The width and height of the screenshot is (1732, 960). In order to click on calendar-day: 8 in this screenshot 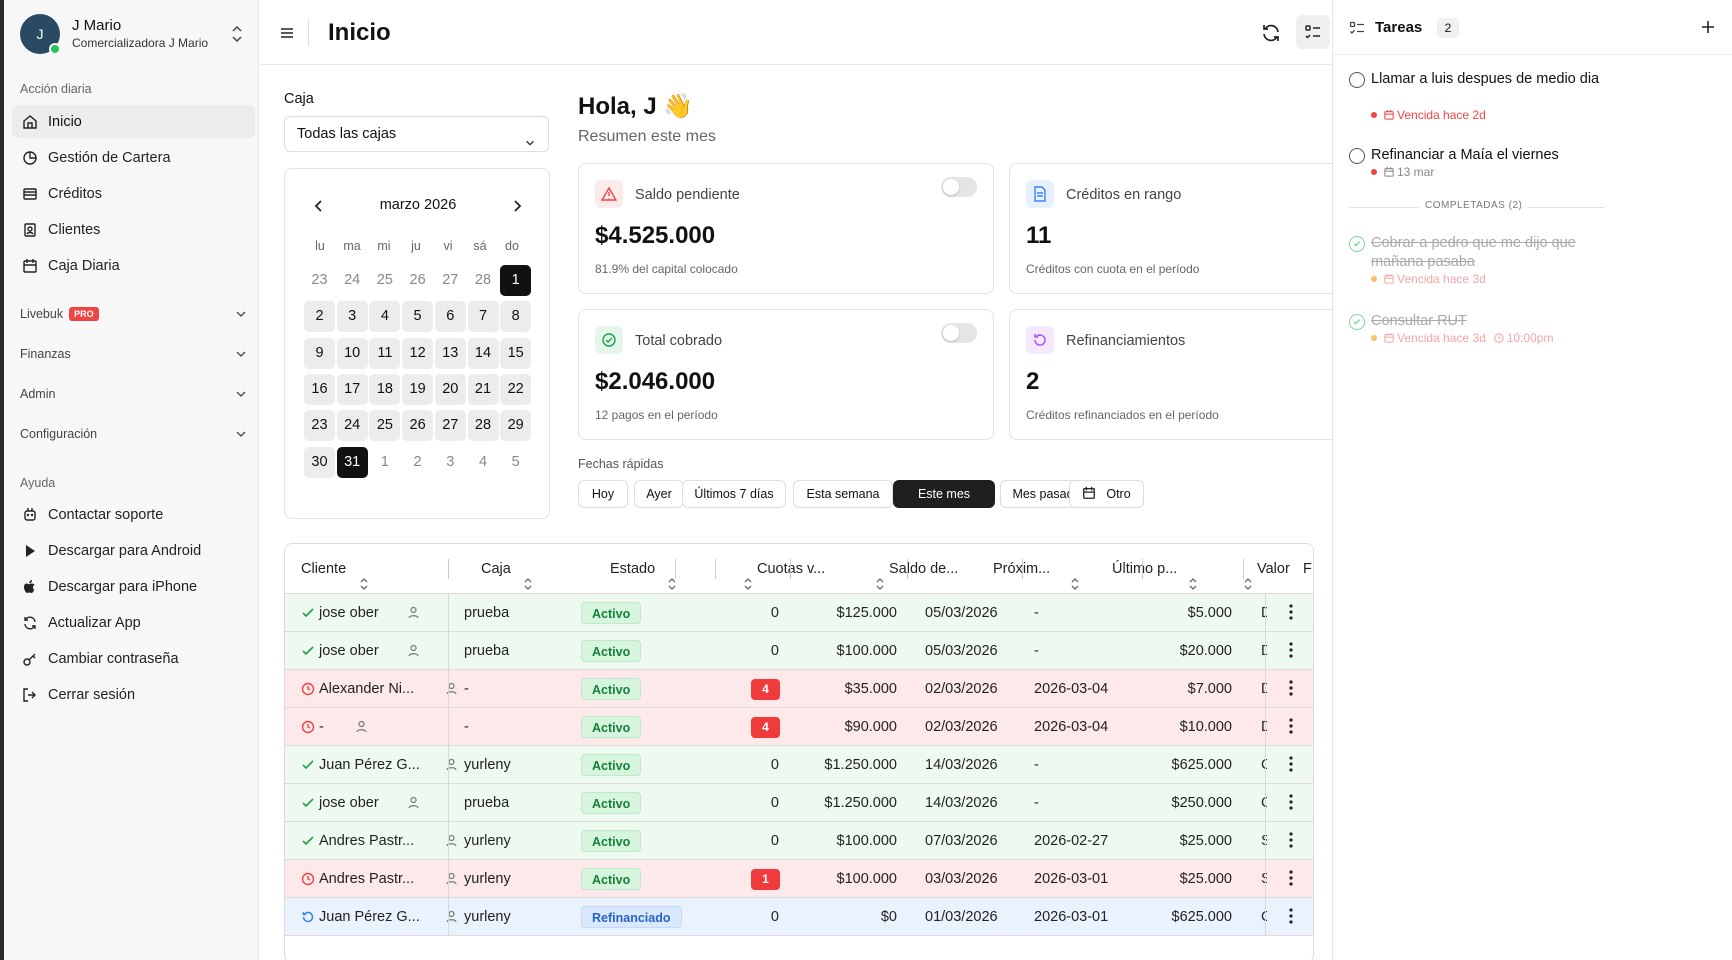, I will do `click(516, 317)`.